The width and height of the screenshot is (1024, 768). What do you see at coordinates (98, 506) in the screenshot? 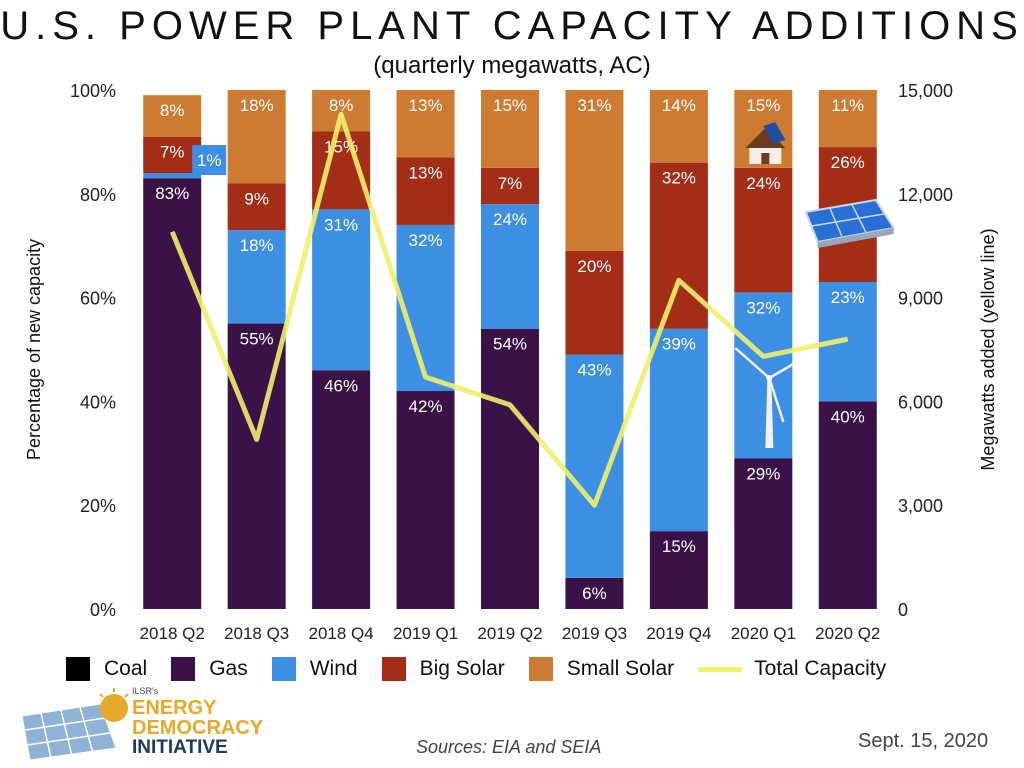
I see `y-tick-label: 20%` at bounding box center [98, 506].